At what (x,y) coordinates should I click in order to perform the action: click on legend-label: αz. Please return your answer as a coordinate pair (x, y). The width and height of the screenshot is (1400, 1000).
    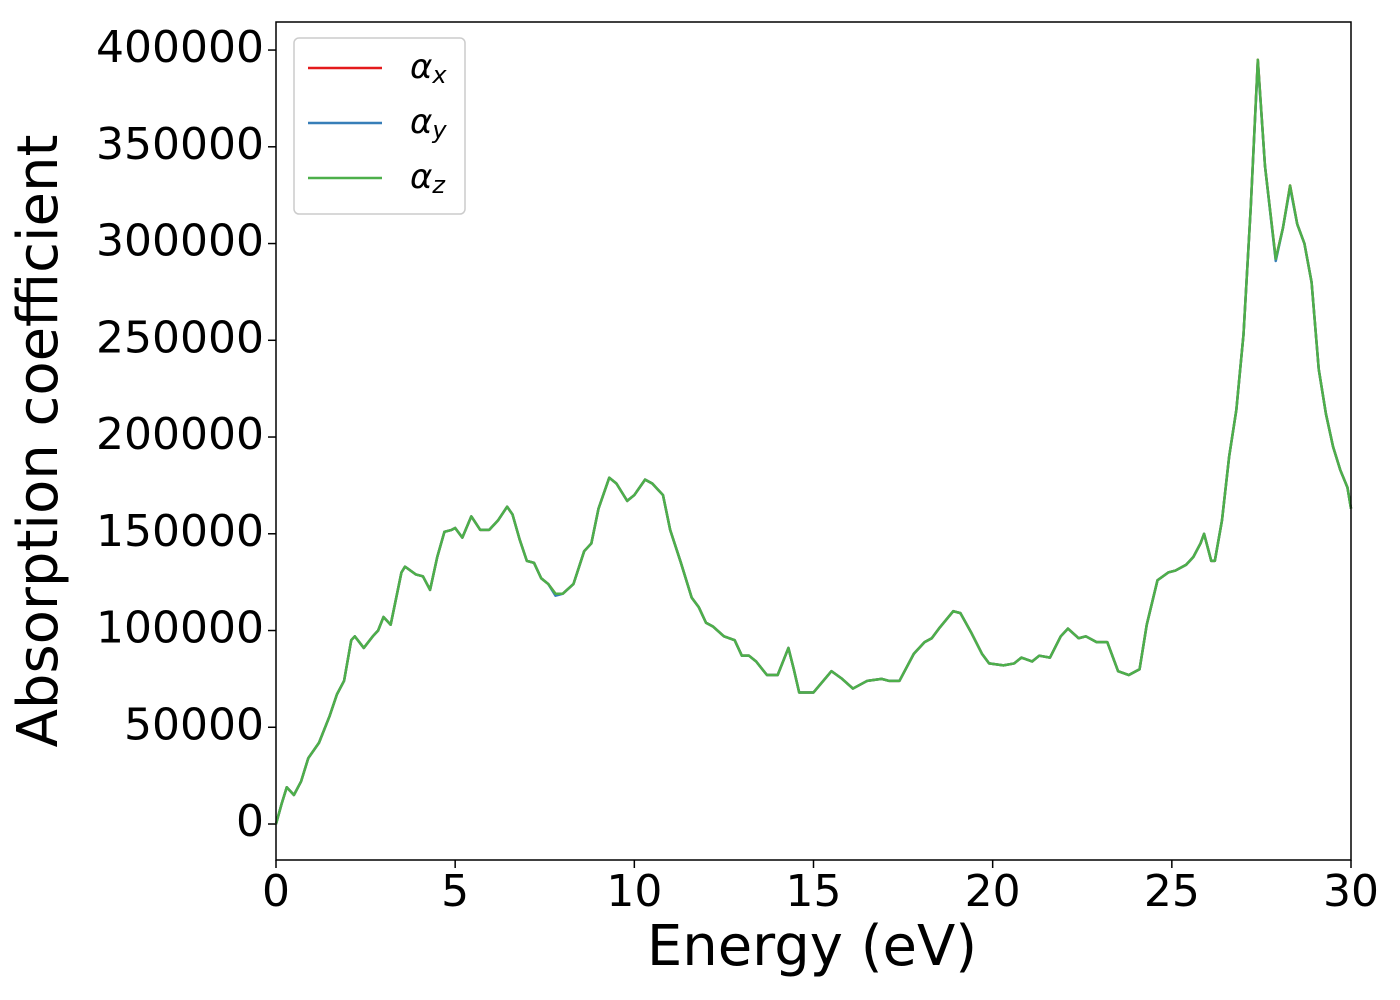
    Looking at the image, I should click on (428, 178).